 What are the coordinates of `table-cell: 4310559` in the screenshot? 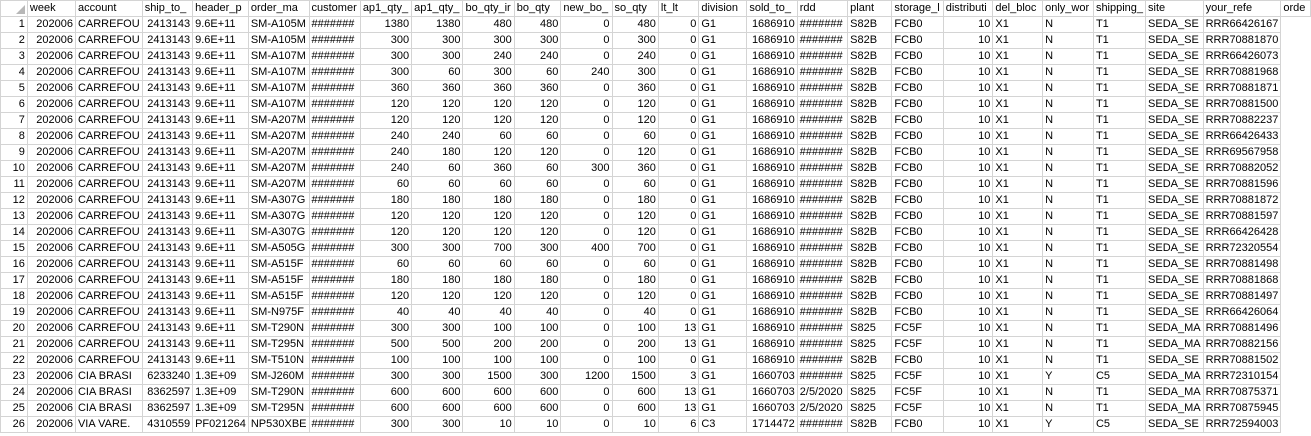 It's located at (167, 424).